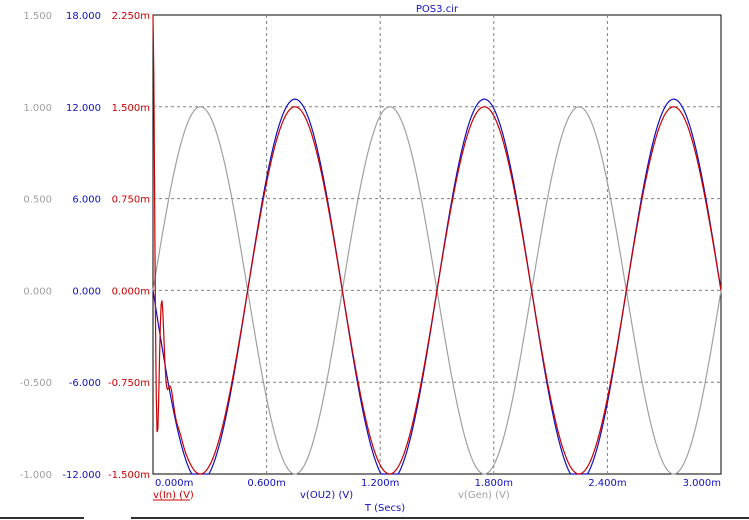  What do you see at coordinates (266, 483) in the screenshot?
I see `x-tick-label: 0.600m` at bounding box center [266, 483].